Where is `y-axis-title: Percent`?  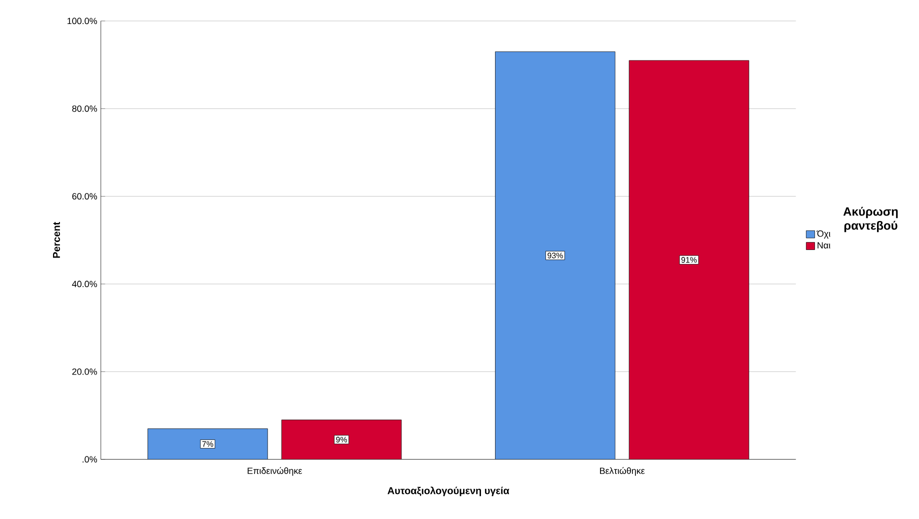
y-axis-title: Percent is located at coordinates (56, 240).